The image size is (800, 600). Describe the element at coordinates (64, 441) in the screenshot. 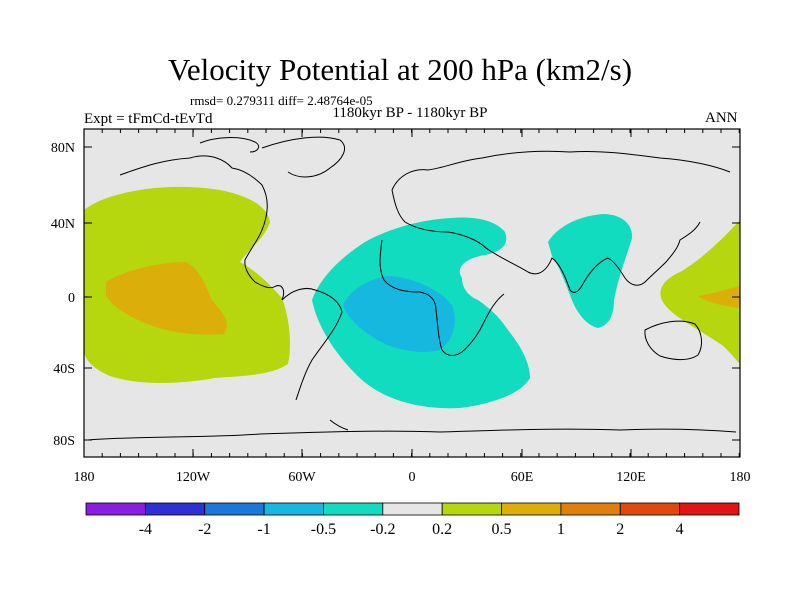

I see `lat-tick-label: 80S` at that location.